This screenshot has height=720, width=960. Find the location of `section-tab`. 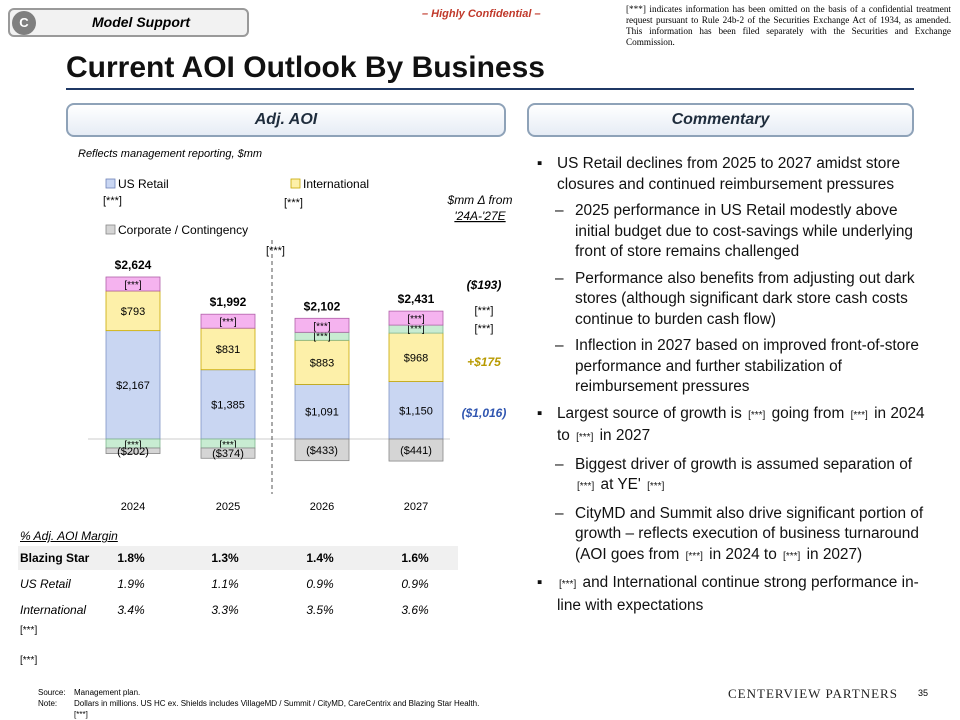

section-tab is located at coordinates (128, 22).